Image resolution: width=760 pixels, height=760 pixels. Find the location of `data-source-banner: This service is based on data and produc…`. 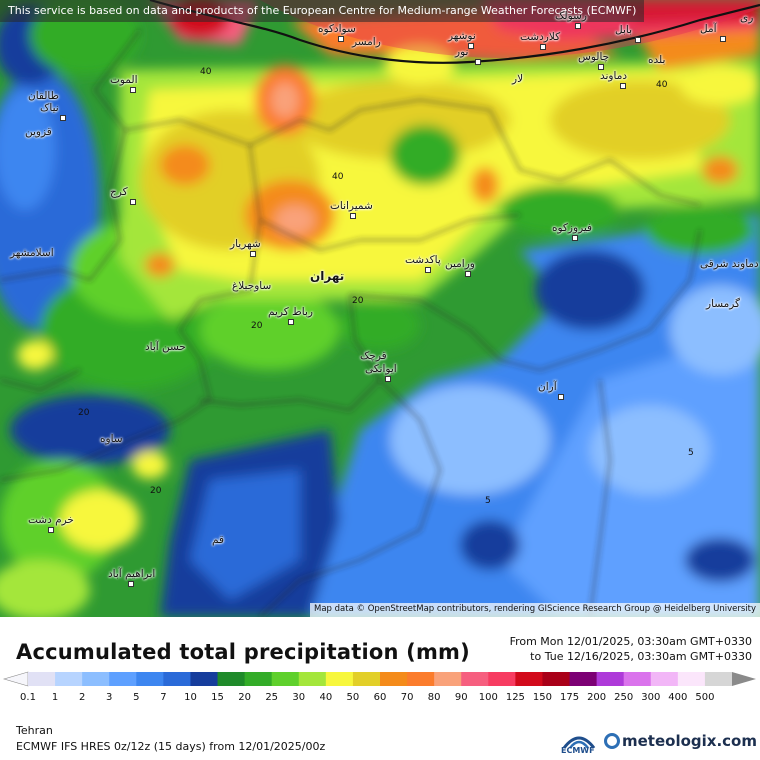

data-source-banner: This service is based on data and produc… is located at coordinates (322, 11).